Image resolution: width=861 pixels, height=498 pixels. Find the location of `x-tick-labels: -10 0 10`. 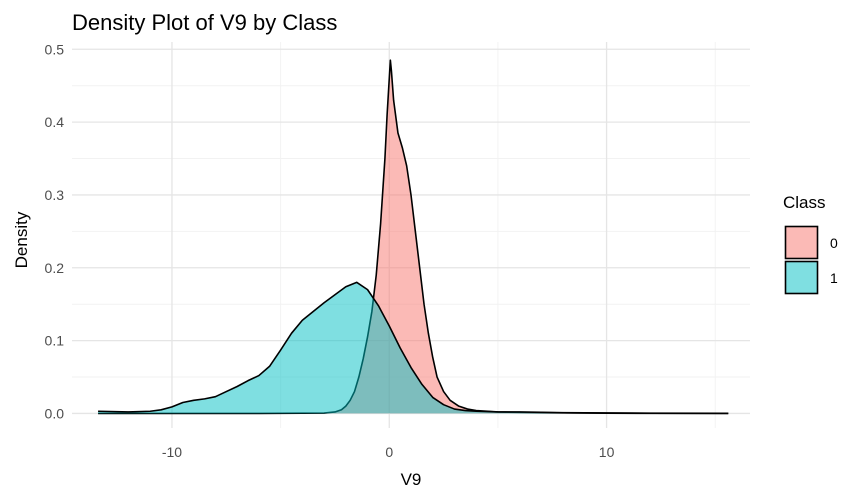

x-tick-labels: -10 0 10 is located at coordinates (388, 452).